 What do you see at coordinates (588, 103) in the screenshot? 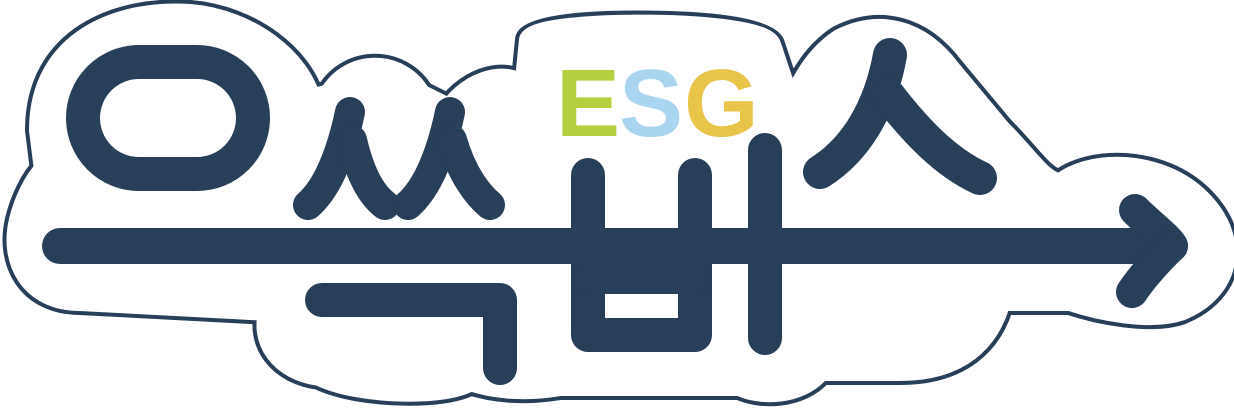
I see `esg-letter-e: E` at bounding box center [588, 103].